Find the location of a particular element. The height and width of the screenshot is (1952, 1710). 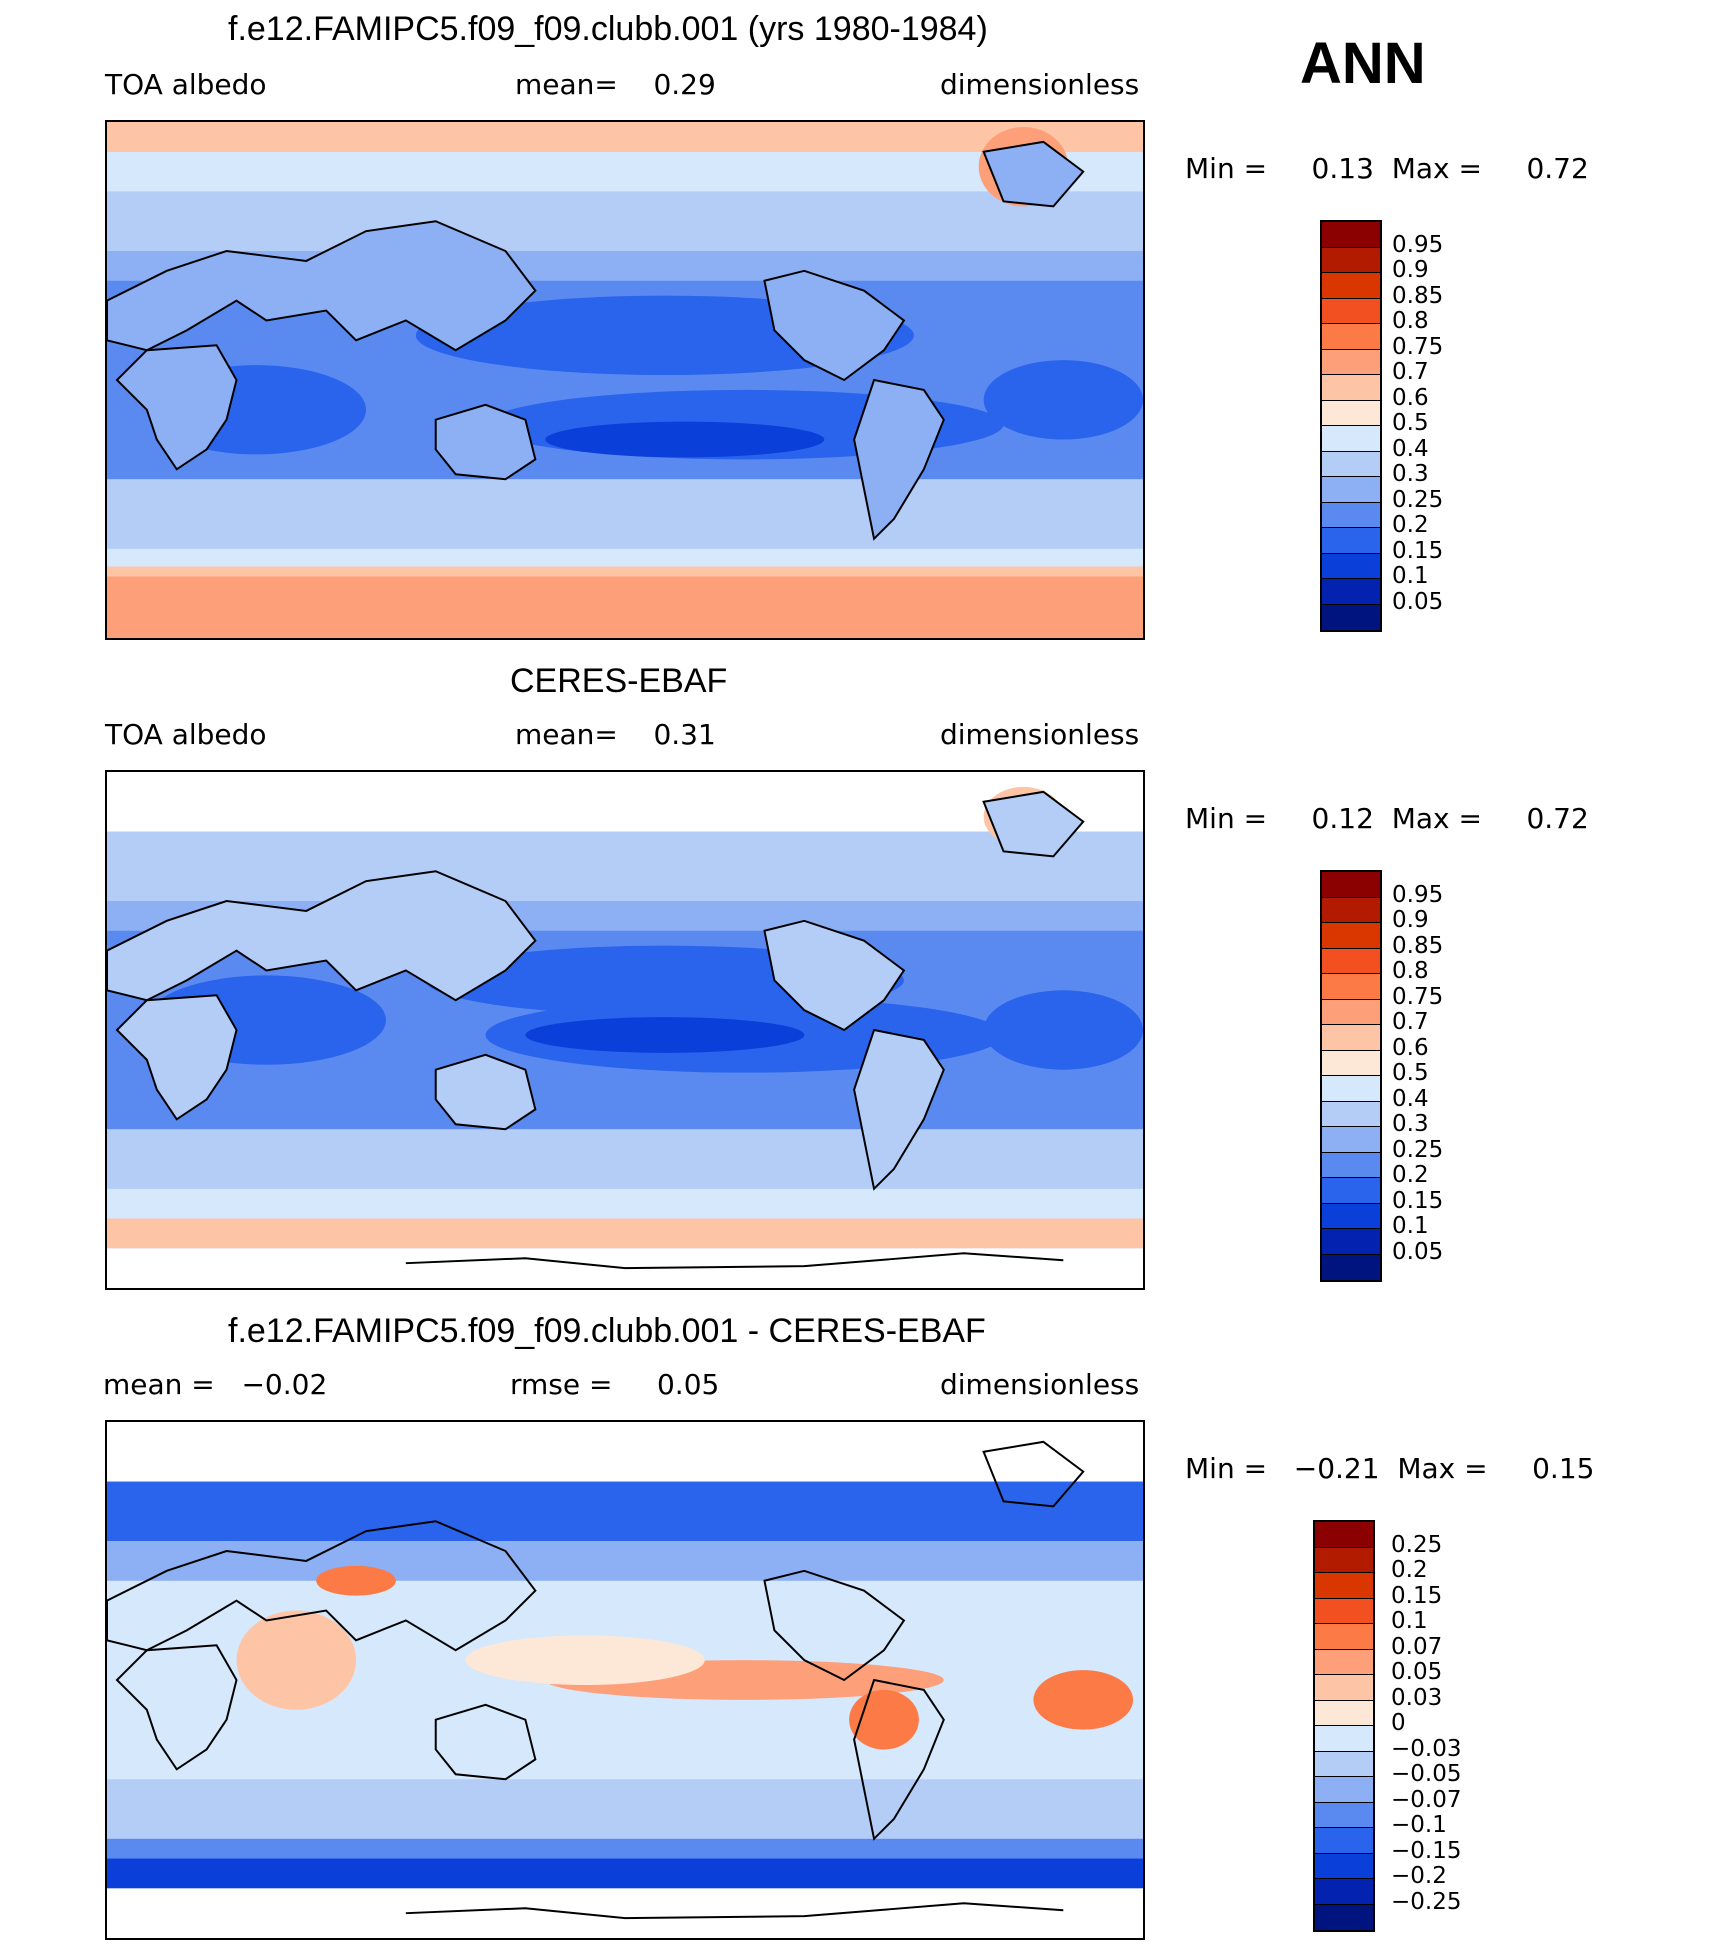

panel-2-minmax: Min = 0.12 Max = 0.72 is located at coordinates (1387, 818).